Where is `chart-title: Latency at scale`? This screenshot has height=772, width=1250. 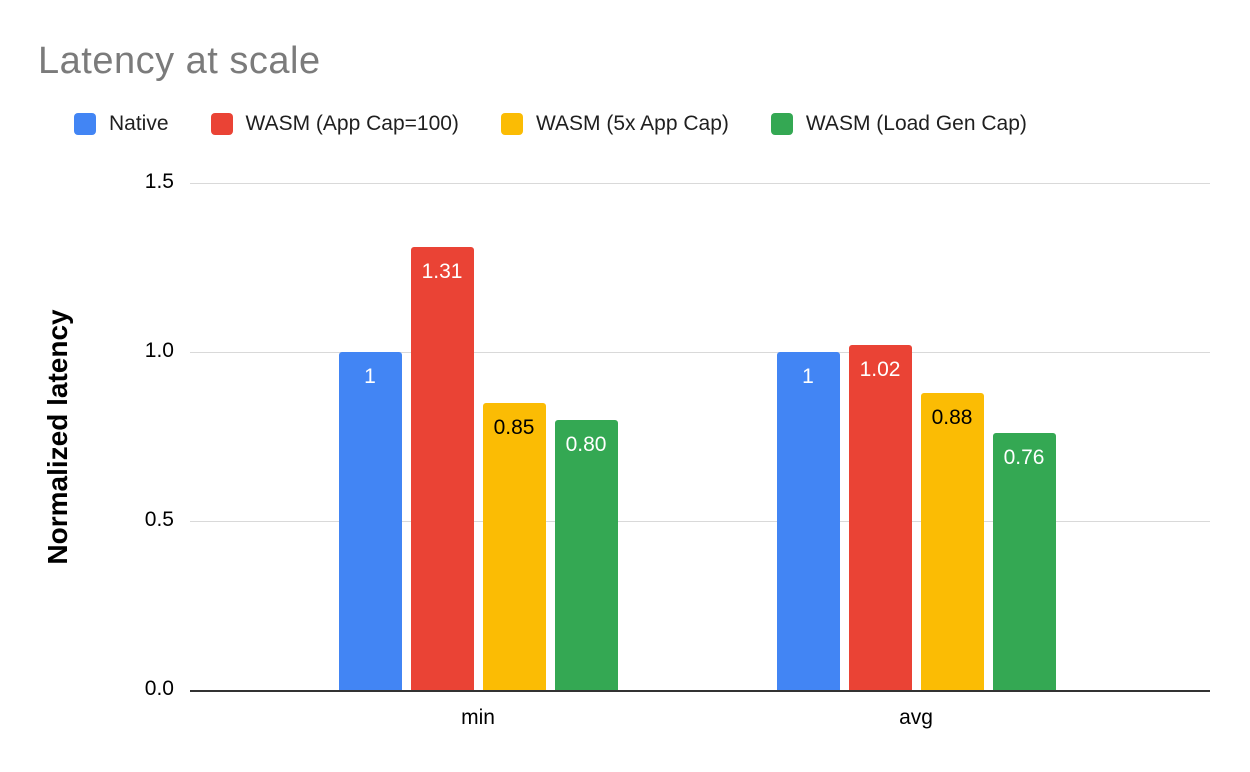 chart-title: Latency at scale is located at coordinates (179, 61).